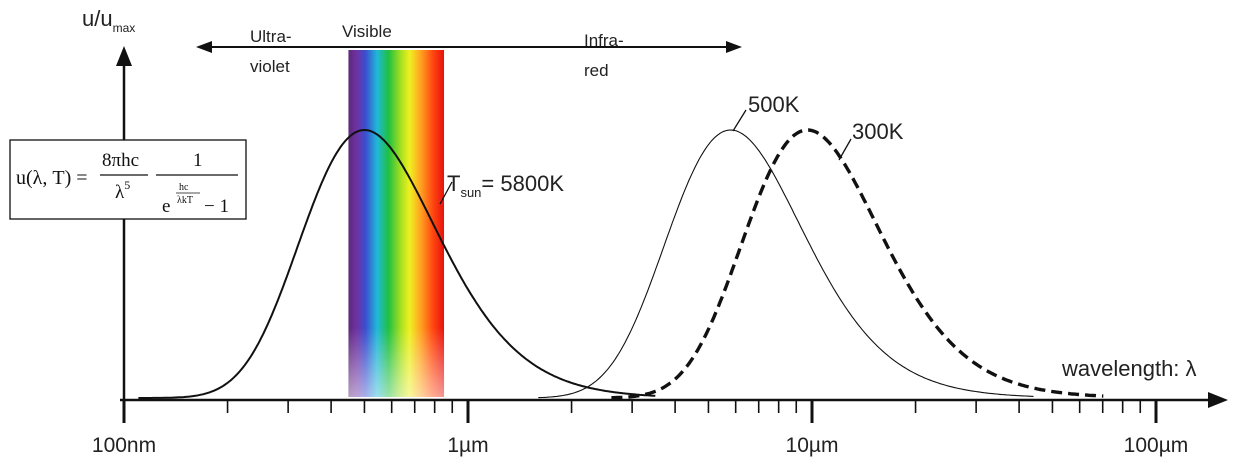 Image resolution: width=1233 pixels, height=462 pixels. I want to click on y-axis-label: u/umax, so click(108, 20).